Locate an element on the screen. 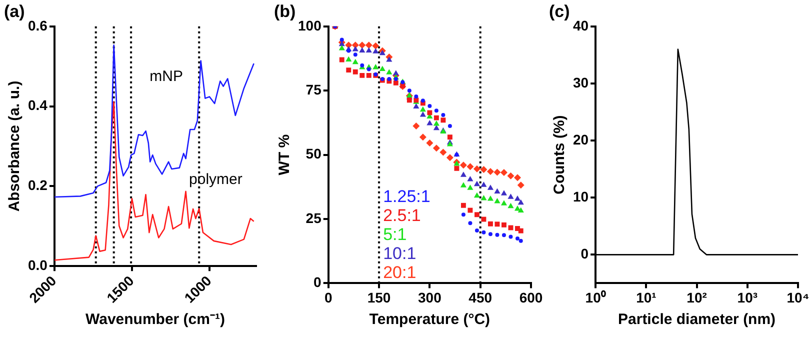 The width and height of the screenshot is (812, 345). x-axis-title: Temperature (°C) is located at coordinates (429, 319).